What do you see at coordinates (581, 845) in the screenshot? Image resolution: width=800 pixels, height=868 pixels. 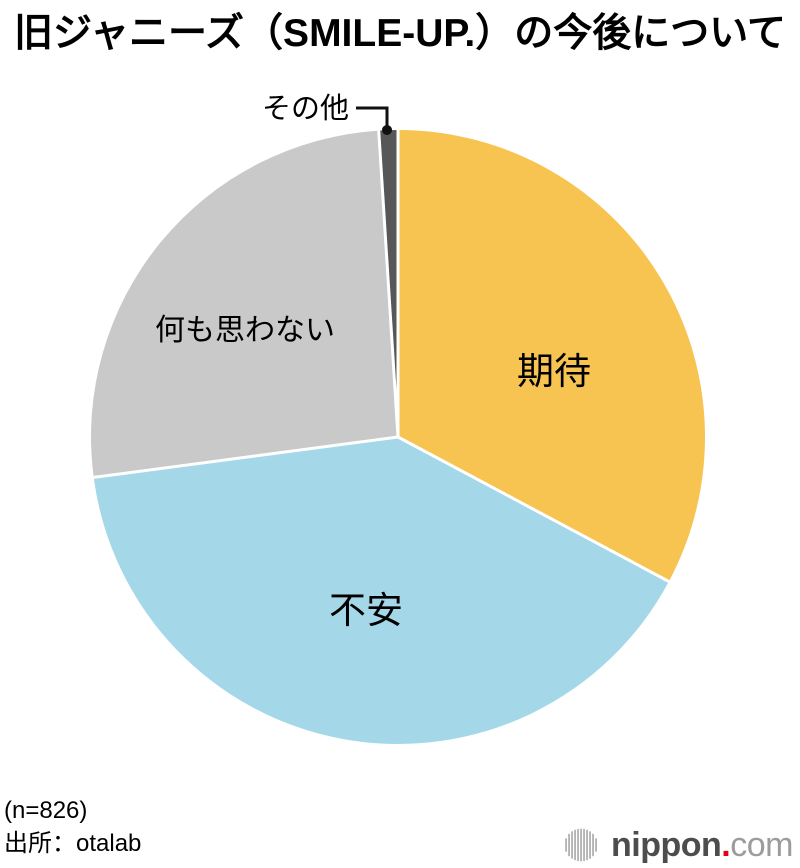 I see `audio-bars-circle-icon` at bounding box center [581, 845].